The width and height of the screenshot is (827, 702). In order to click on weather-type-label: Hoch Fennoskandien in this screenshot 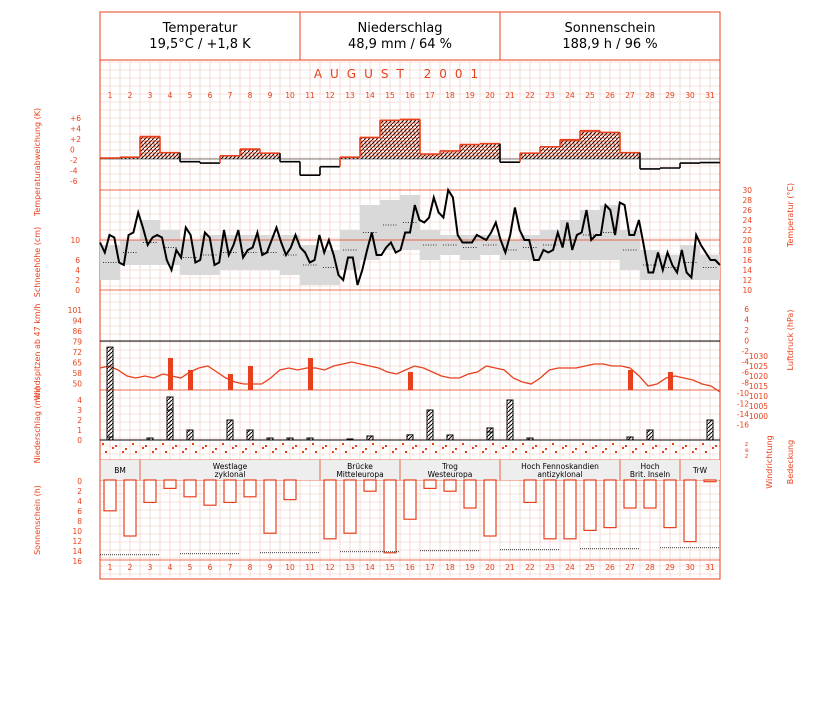, I will do `click(560, 466)`.